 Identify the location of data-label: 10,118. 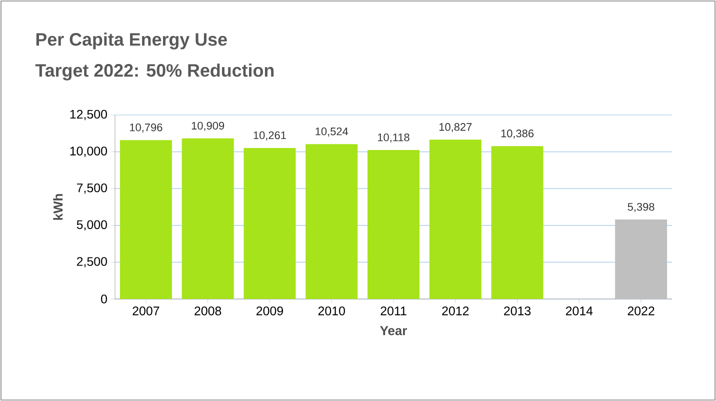
(394, 138).